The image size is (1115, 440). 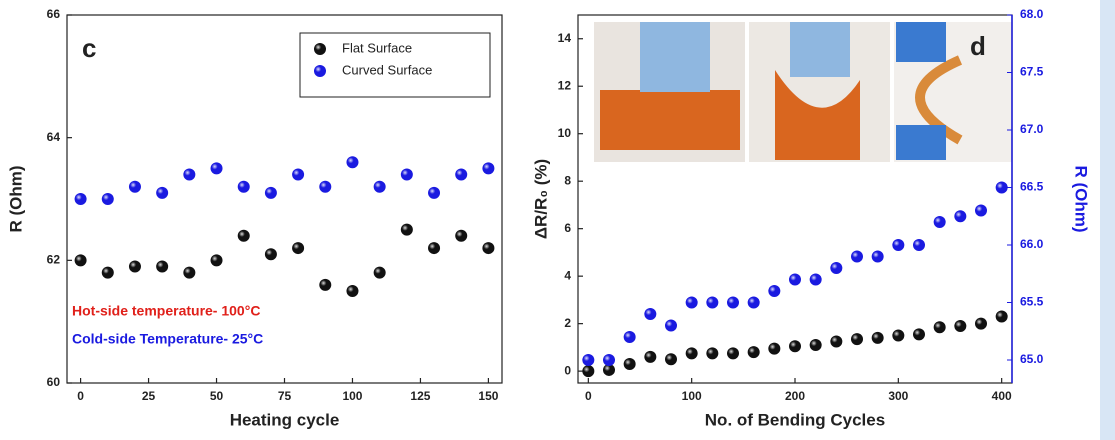 I want to click on y2-tick-label: 65.5, so click(x=1032, y=302).